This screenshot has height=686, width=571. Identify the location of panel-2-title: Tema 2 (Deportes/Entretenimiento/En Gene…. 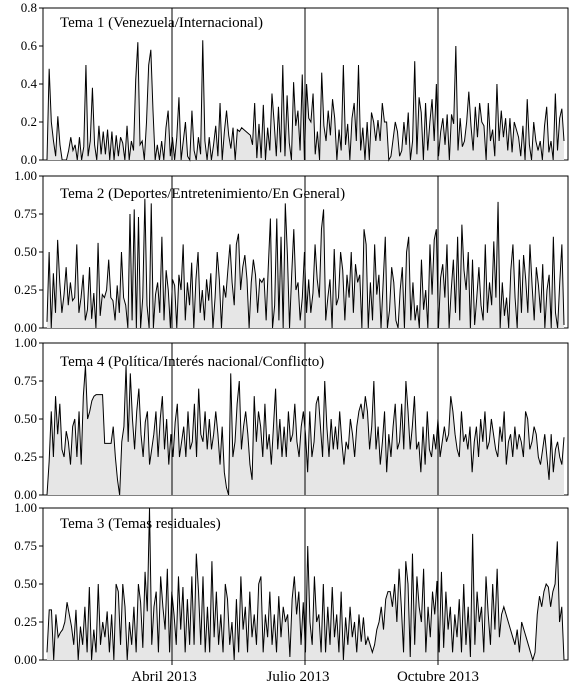
(202, 194).